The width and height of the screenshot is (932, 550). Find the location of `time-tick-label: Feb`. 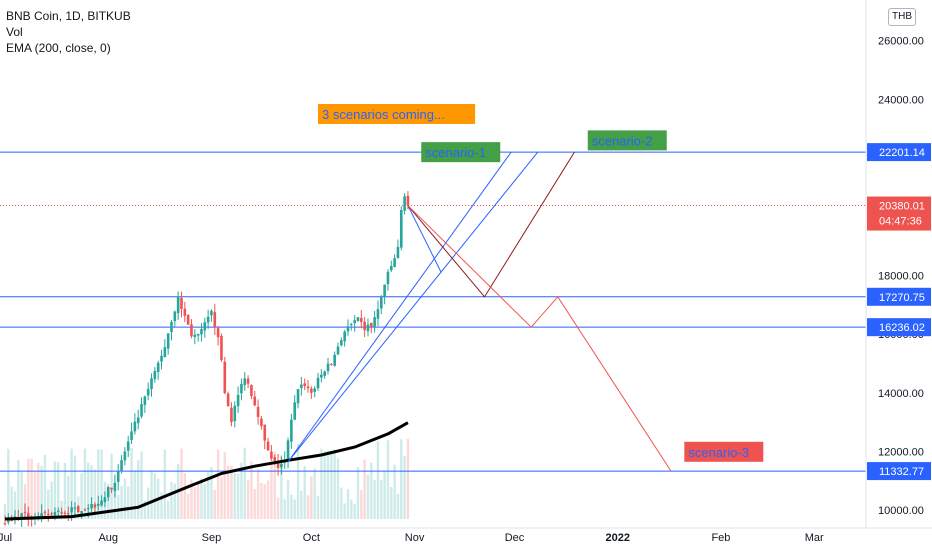

time-tick-label: Feb is located at coordinates (720, 538).